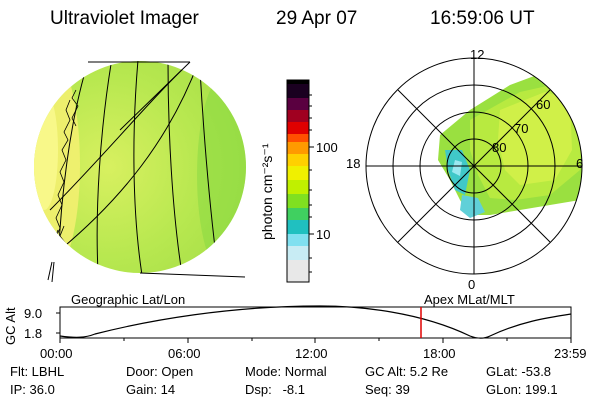 The image size is (600, 400). Describe the element at coordinates (317, 18) in the screenshot. I see `date-label: 29 Apr 07` at that location.